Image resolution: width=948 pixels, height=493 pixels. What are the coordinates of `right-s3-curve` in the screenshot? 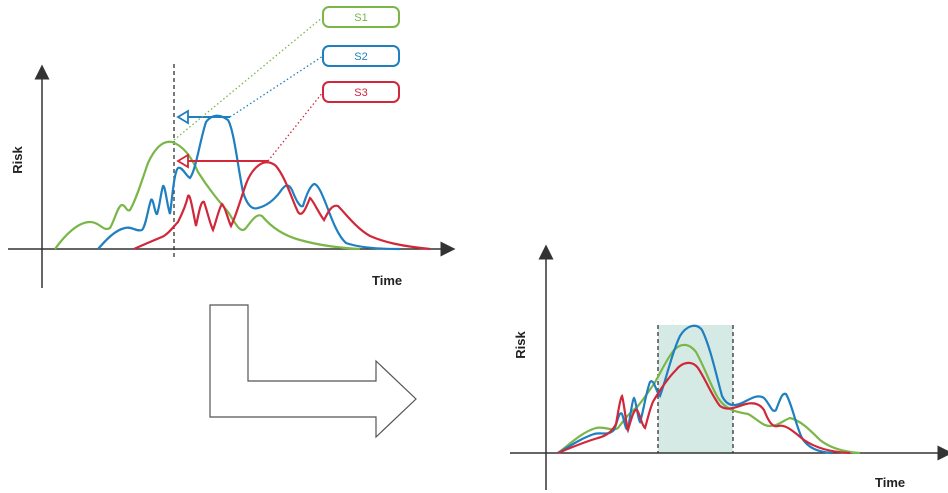 It's located at (704, 408).